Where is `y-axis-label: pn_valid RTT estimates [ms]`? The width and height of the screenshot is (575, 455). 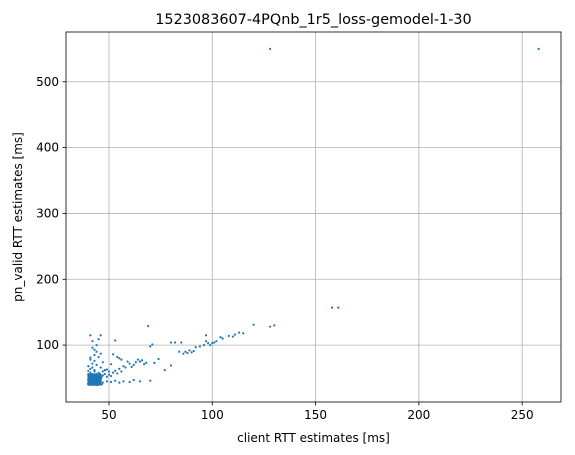
y-axis-label: pn_valid RTT estimates [ms] is located at coordinates (18, 217).